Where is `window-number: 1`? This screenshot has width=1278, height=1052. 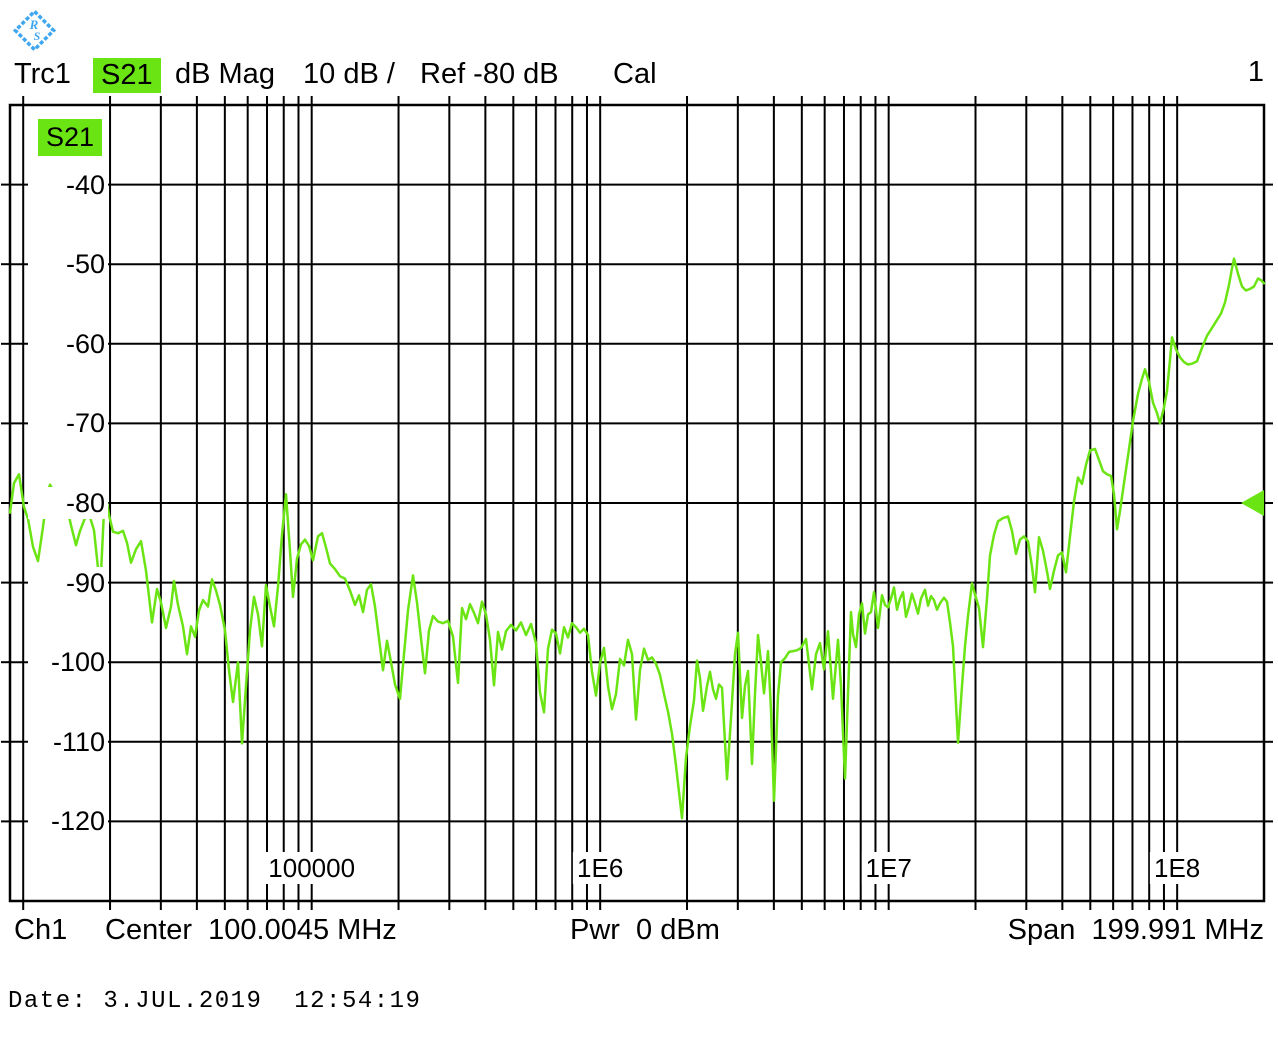 window-number: 1 is located at coordinates (1255, 72).